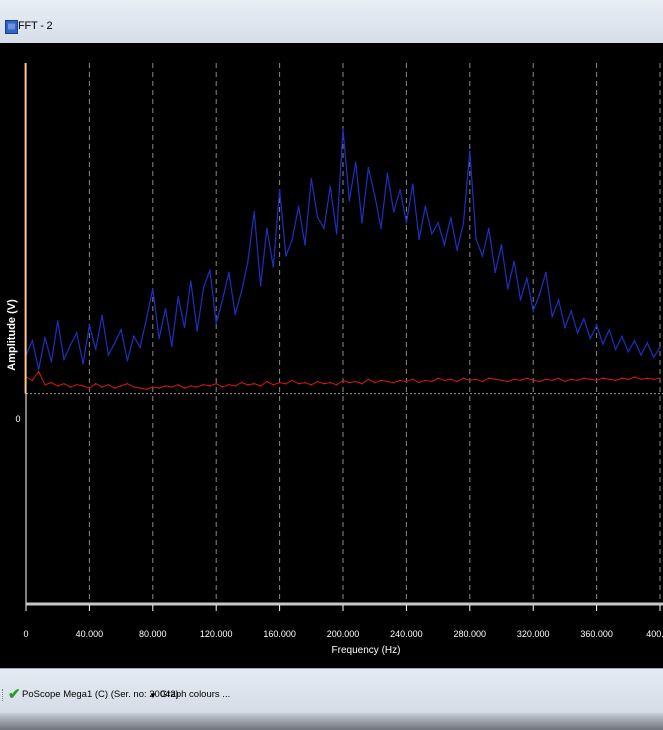 Image resolution: width=663 pixels, height=730 pixels. I want to click on x-tick-label: 400., so click(654, 634).